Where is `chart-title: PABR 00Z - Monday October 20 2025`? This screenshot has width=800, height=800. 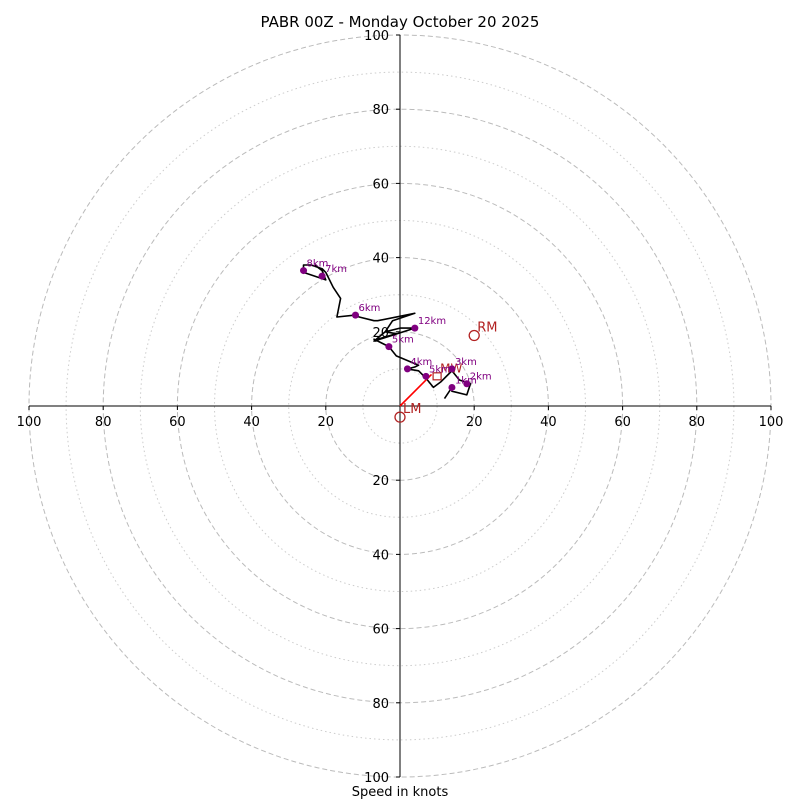 chart-title: PABR 00Z - Monday October 20 2025 is located at coordinates (400, 22).